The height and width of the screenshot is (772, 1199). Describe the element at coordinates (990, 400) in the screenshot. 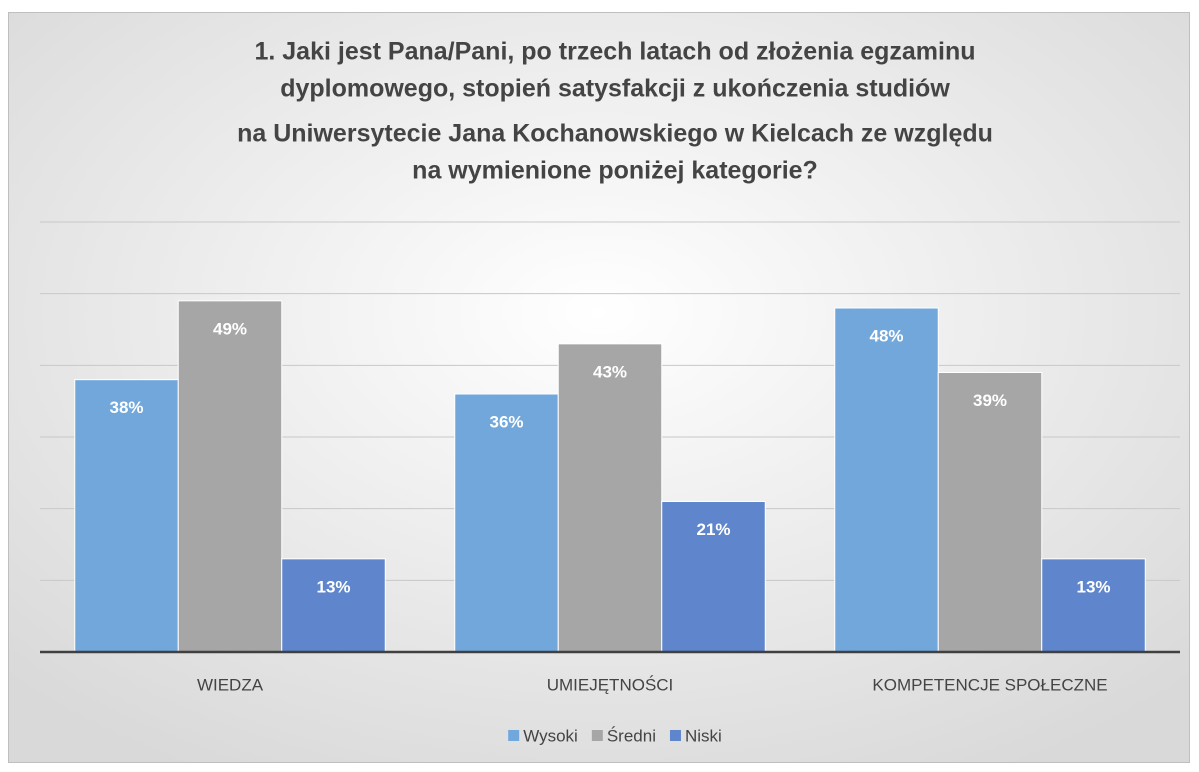

I see `data-label: 39%` at that location.